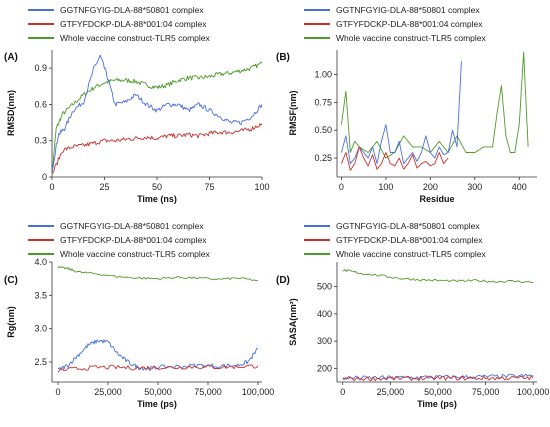  What do you see at coordinates (436, 199) in the screenshot?
I see `x-axis-label: Residue` at bounding box center [436, 199].